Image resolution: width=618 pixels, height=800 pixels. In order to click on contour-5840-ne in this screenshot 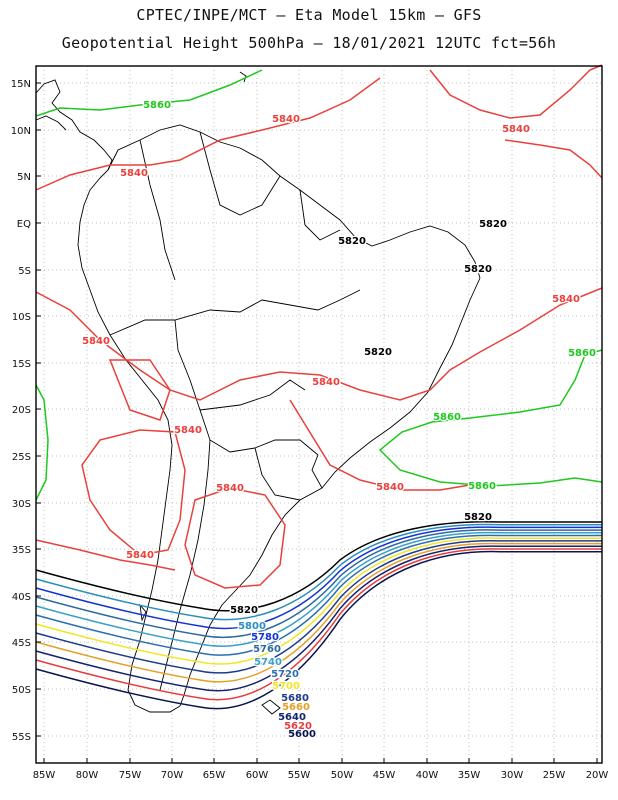, I will do `click(516, 91)`.